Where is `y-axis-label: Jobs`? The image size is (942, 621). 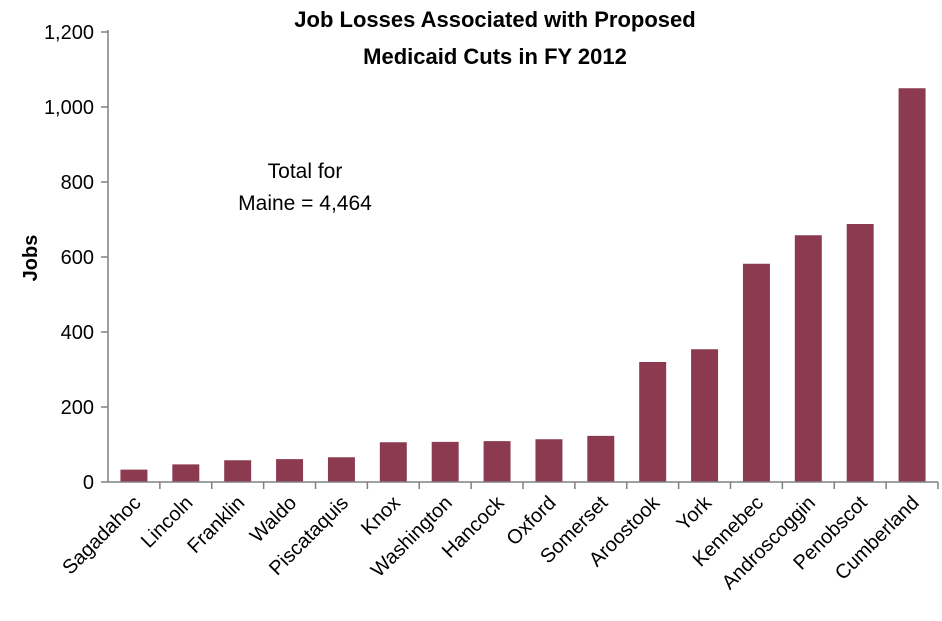
y-axis-label: Jobs is located at coordinates (31, 258).